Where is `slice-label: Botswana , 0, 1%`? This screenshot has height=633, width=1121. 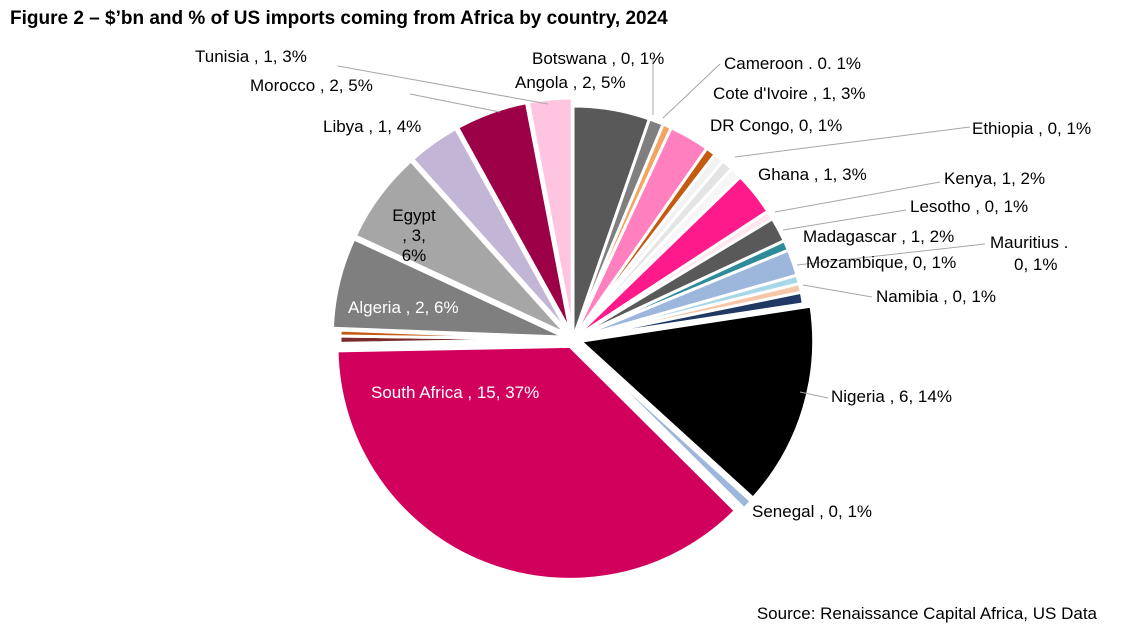 slice-label: Botswana , 0, 1% is located at coordinates (598, 58).